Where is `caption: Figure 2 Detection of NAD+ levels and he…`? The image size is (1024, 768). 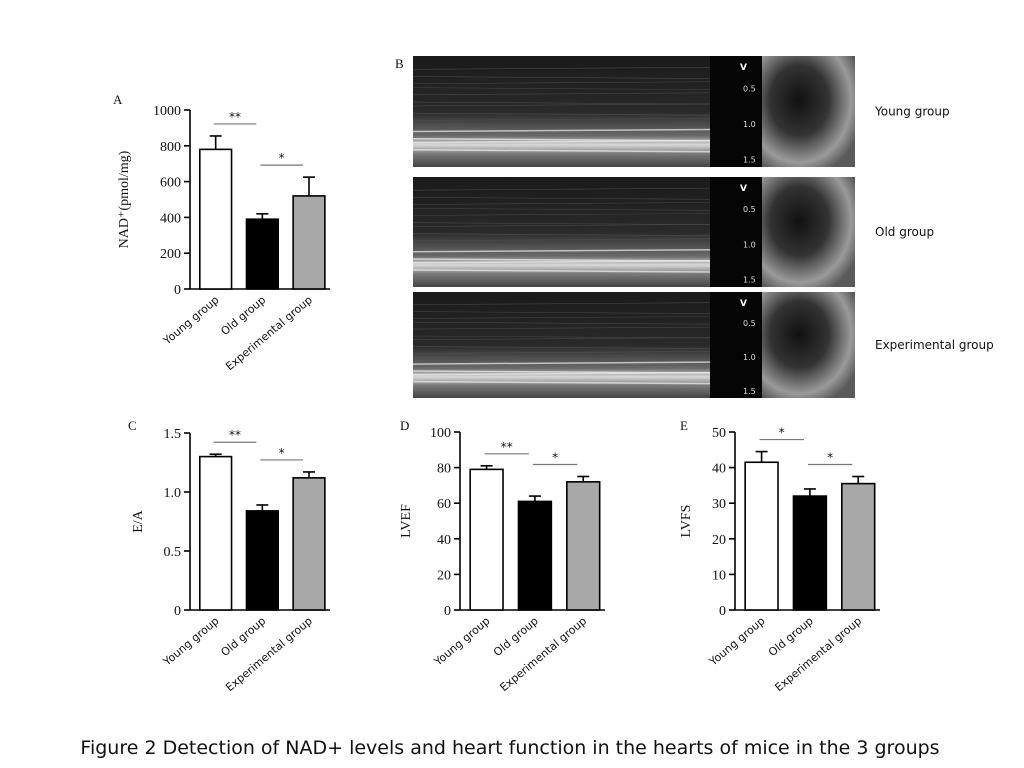 caption: Figure 2 Detection of NAD+ levels and he… is located at coordinates (509, 748).